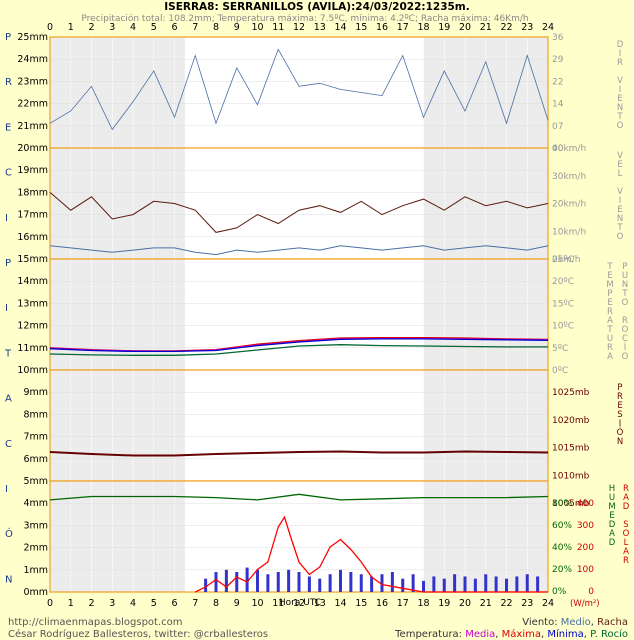  What do you see at coordinates (625, 285) in the screenshot?
I see `dew-point-axis-label: N` at bounding box center [625, 285].